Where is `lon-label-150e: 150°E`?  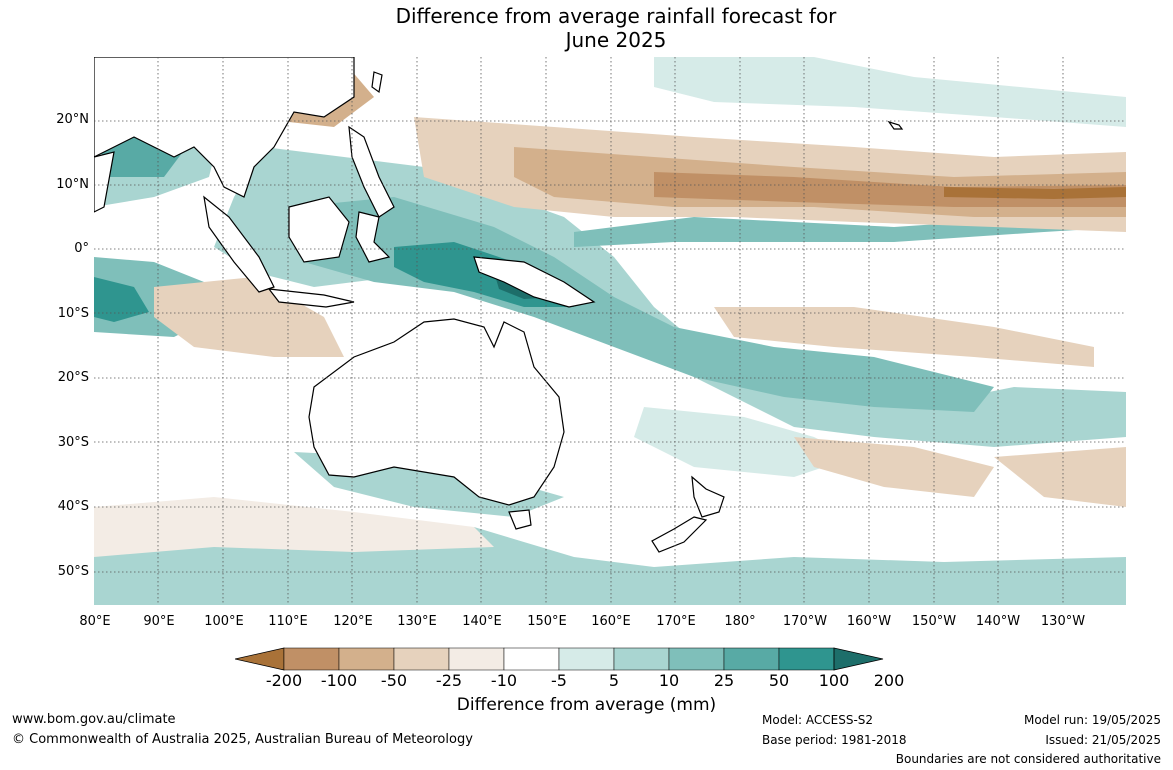 lon-label-150e: 150°E is located at coordinates (547, 621).